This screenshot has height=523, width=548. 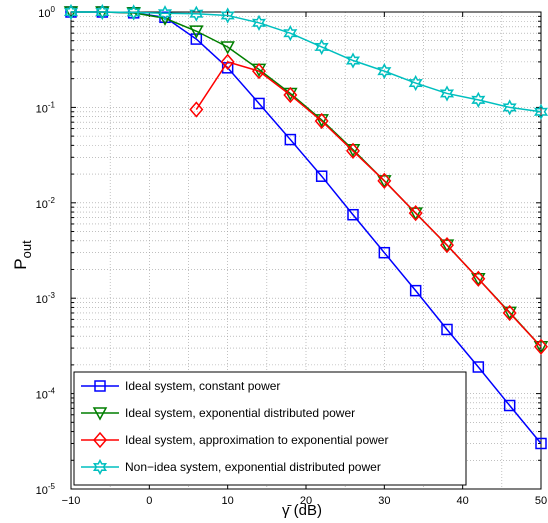 What do you see at coordinates (46, 394) in the screenshot?
I see `y-axis-tick-label: 10⁻⁴` at bounding box center [46, 394].